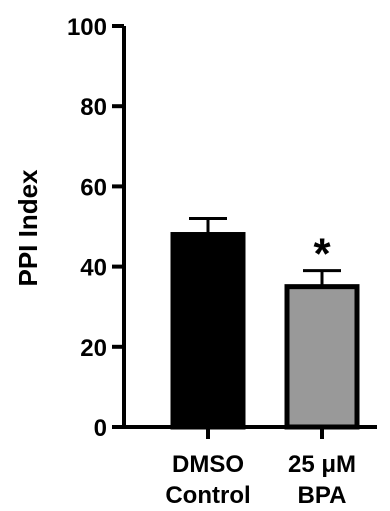 The width and height of the screenshot is (390, 511). Describe the element at coordinates (93, 107) in the screenshot. I see `y-tick-label-80: 80` at that location.